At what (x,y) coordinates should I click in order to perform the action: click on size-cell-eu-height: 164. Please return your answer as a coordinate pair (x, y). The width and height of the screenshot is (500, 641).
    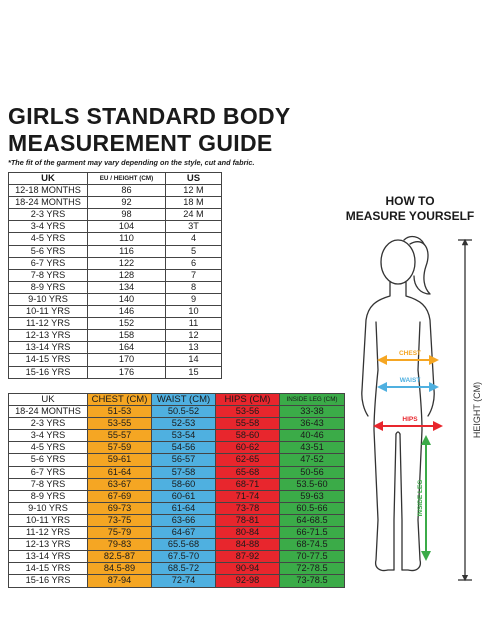
    Looking at the image, I should click on (126, 348).